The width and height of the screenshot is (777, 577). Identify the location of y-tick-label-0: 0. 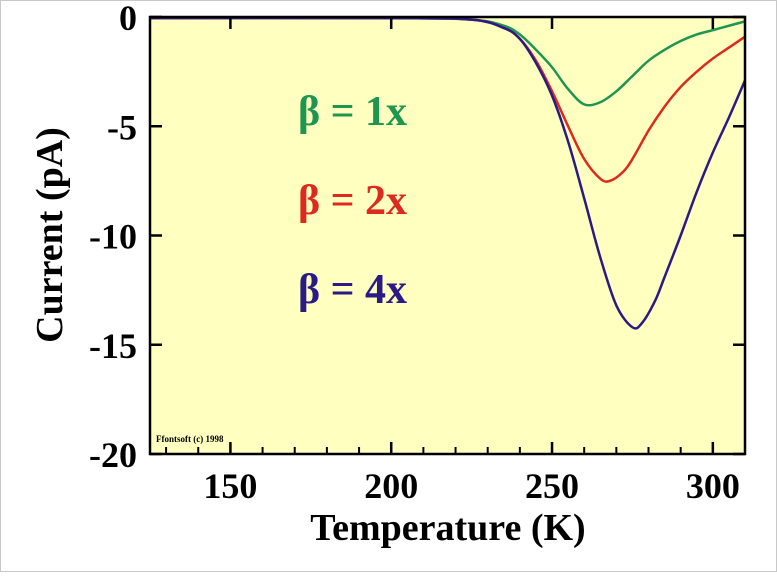
(128, 19).